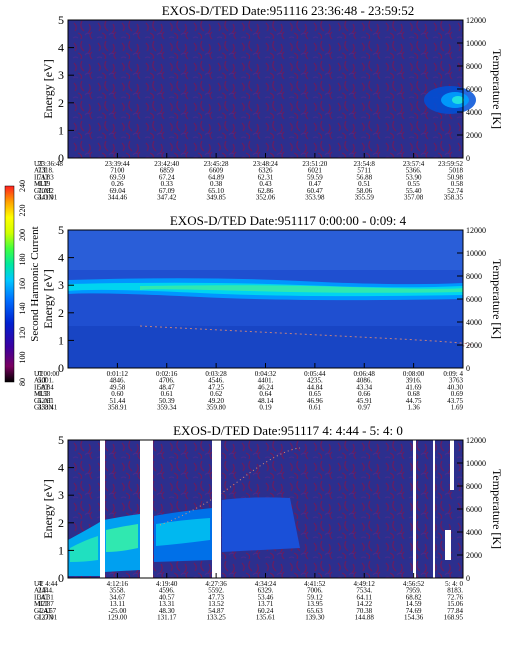 The width and height of the screenshot is (505, 649). Describe the element at coordinates (61, 368) in the screenshot. I see `panel-2-ytick-label: 0` at that location.